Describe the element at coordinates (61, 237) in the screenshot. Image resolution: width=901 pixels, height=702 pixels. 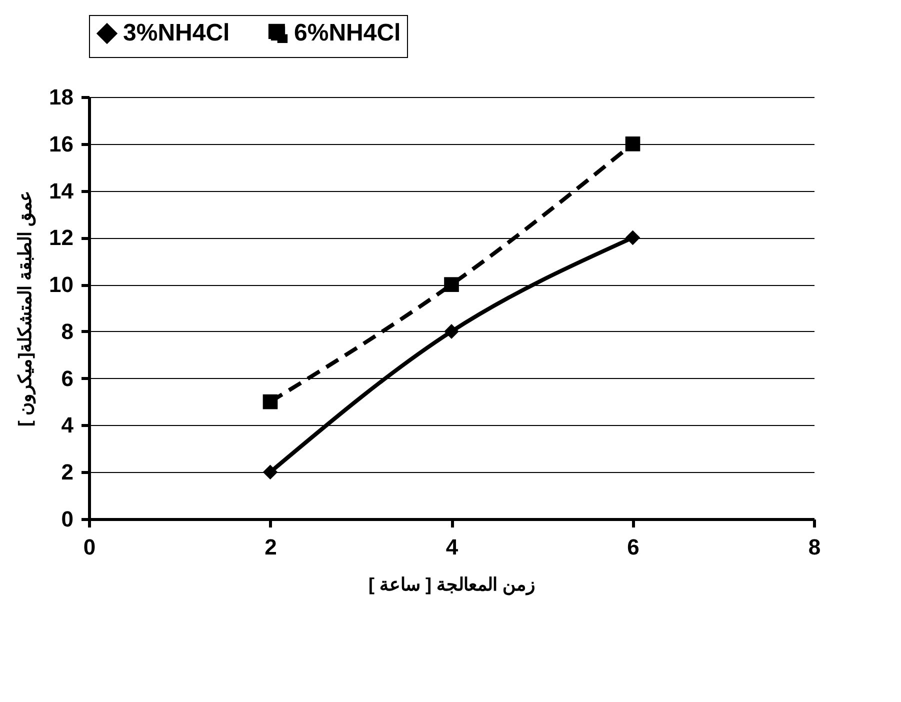
I see `y-tick-label: 12` at that location.